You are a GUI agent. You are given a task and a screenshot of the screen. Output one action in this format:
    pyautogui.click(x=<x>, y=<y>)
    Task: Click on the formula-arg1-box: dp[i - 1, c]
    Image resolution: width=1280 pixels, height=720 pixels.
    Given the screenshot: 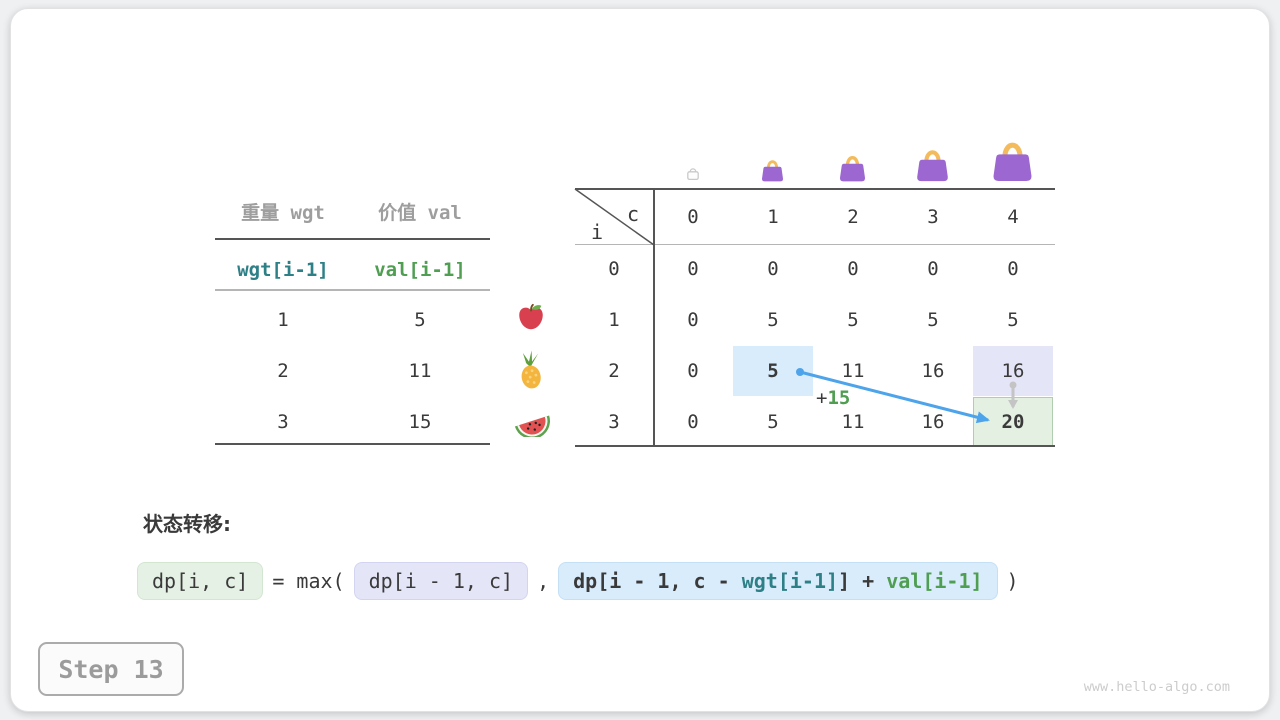 What is the action you would take?
    pyautogui.click(x=441, y=581)
    